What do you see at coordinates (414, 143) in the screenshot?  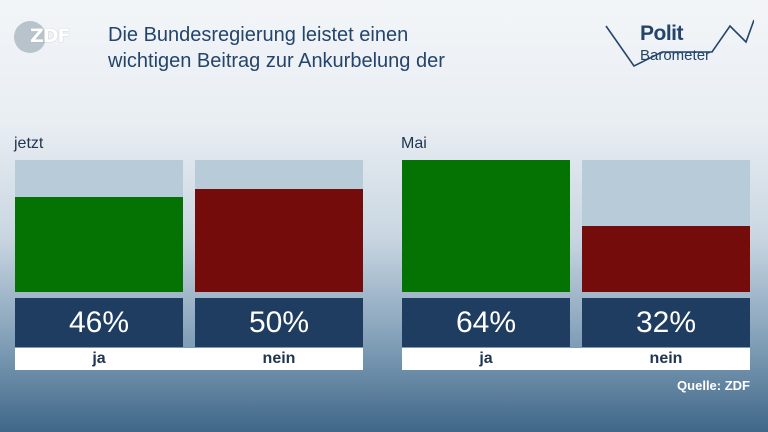 I see `group-label-mai: Mai` at bounding box center [414, 143].